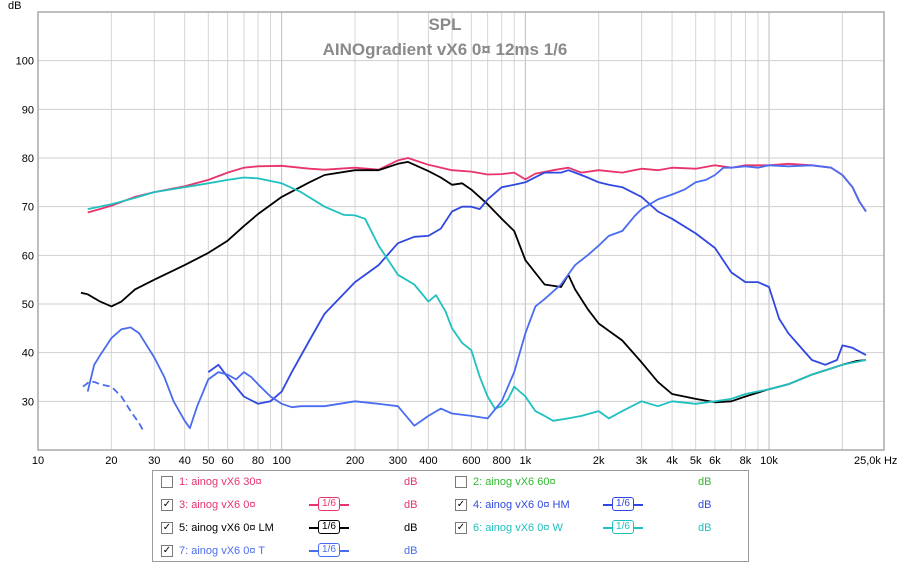 Image resolution: width=900 pixels, height=565 pixels. What do you see at coordinates (306, 482) in the screenshot?
I see `legend-row: 1: ainog vX6 30¤ dB` at bounding box center [306, 482].